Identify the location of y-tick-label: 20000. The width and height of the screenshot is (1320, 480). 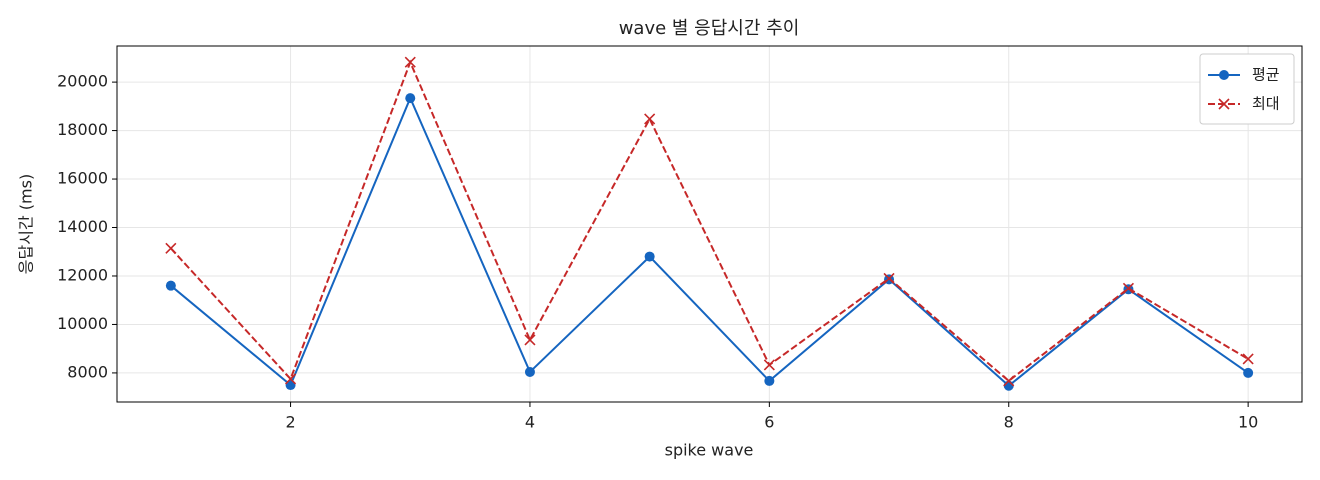
(82, 81).